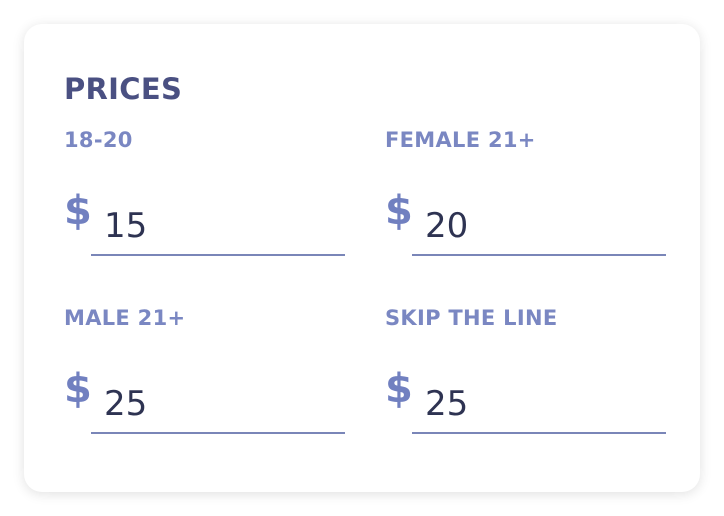 The width and height of the screenshot is (724, 516). I want to click on price-value: 20, so click(447, 226).